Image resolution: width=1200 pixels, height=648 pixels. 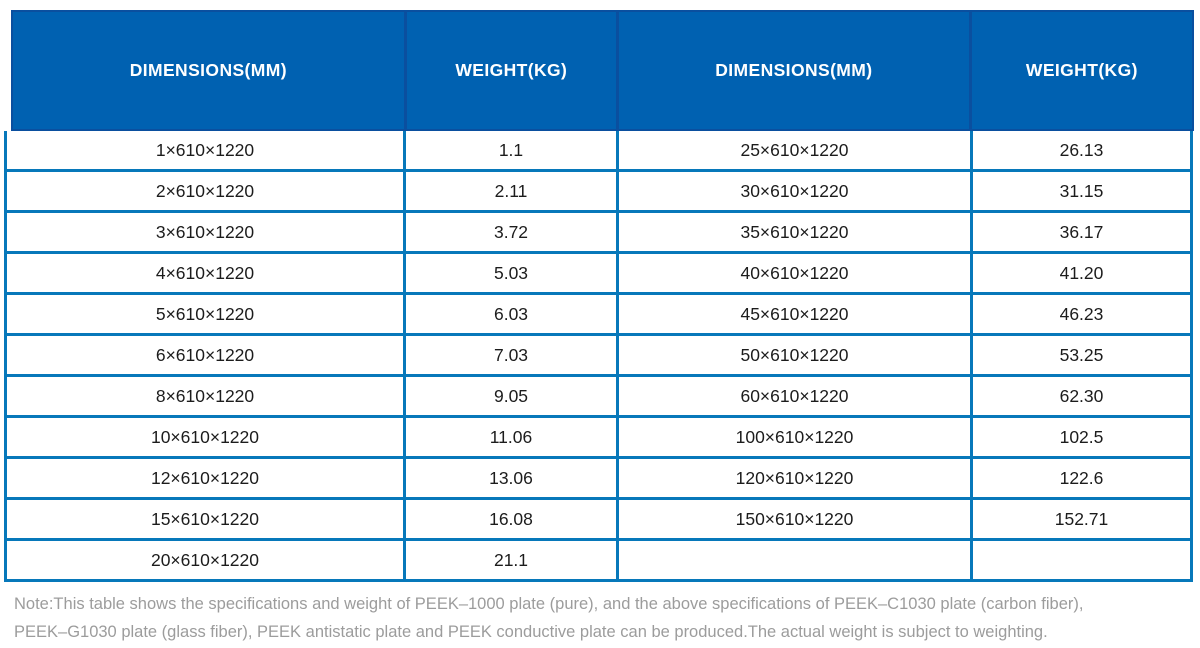 I want to click on table-row: 12×610×1220 13.06 120×610×1220 122.6, so click(x=600, y=479).